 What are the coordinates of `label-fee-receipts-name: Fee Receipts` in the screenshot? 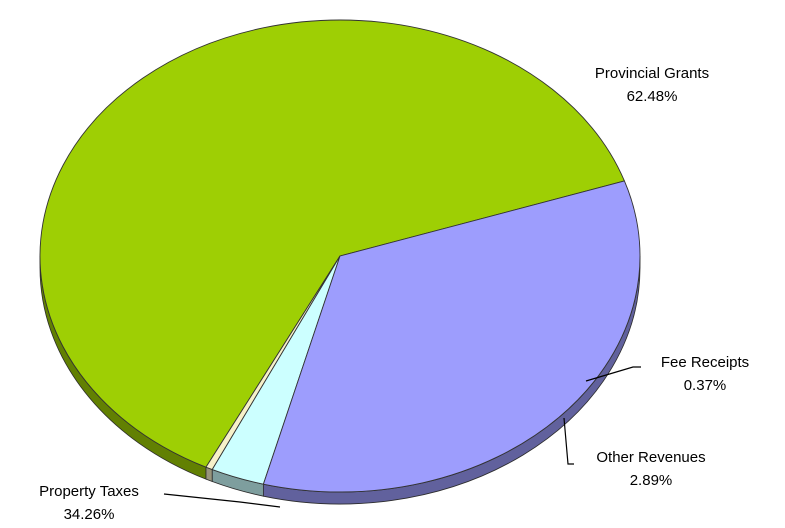 It's located at (705, 362).